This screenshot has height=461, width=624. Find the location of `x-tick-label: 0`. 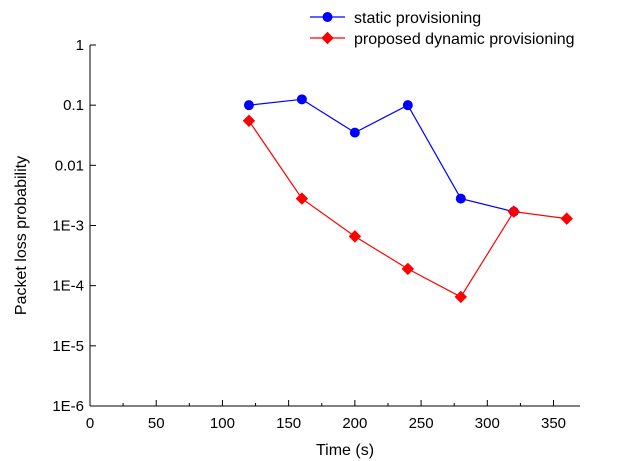

x-tick-label: 0 is located at coordinates (90, 423).